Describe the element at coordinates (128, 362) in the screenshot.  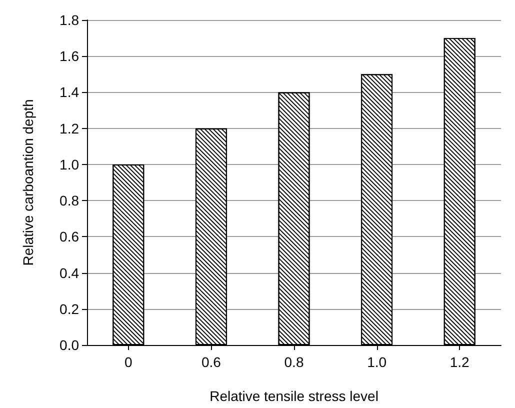
I see `x-tick-label: 0` at that location.